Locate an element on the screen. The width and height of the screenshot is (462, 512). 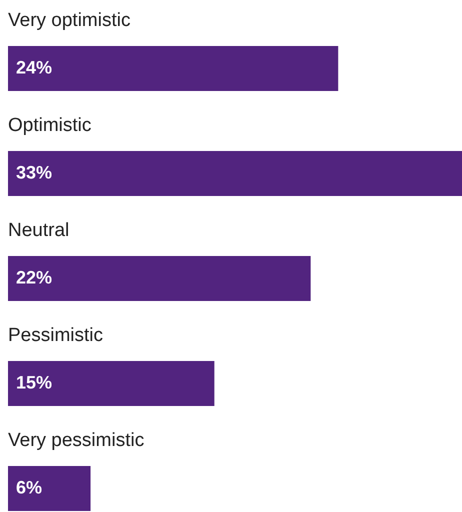
y-tick-label: Pessimistic is located at coordinates (56, 335).